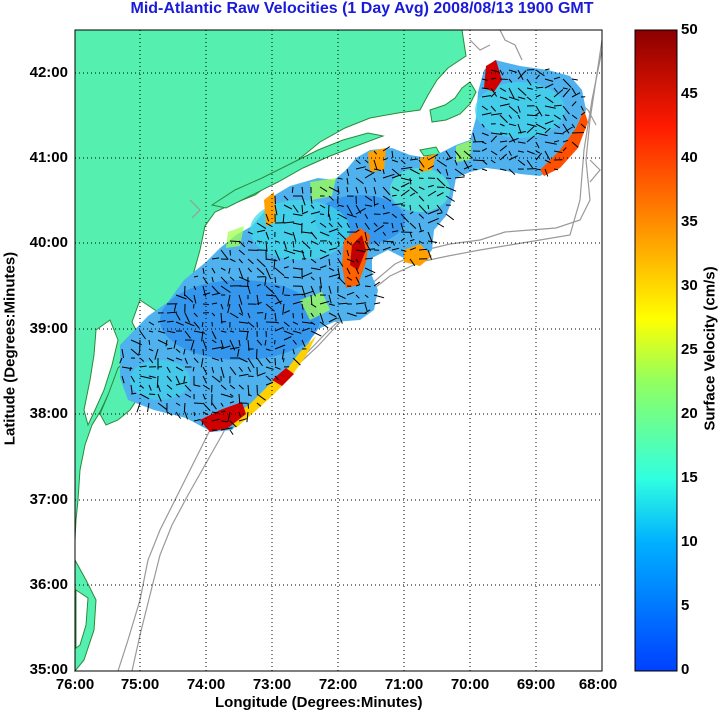 The height and width of the screenshot is (714, 724). Describe the element at coordinates (685, 669) in the screenshot. I see `colorbar-tick-label: 0` at that location.